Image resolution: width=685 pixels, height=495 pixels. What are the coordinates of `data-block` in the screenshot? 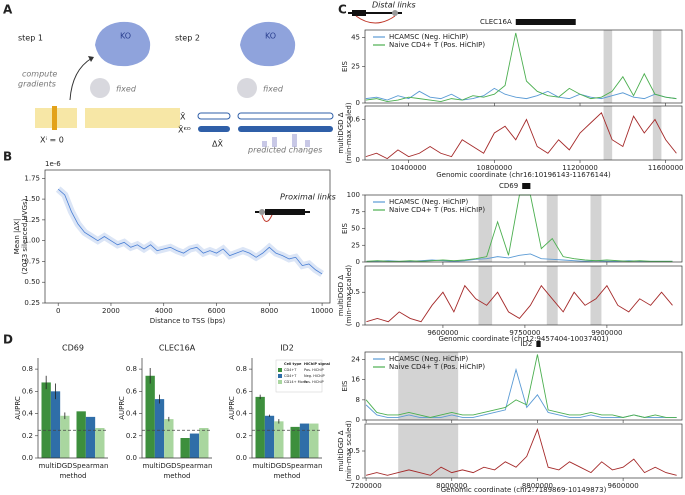 It's located at (132, 118).